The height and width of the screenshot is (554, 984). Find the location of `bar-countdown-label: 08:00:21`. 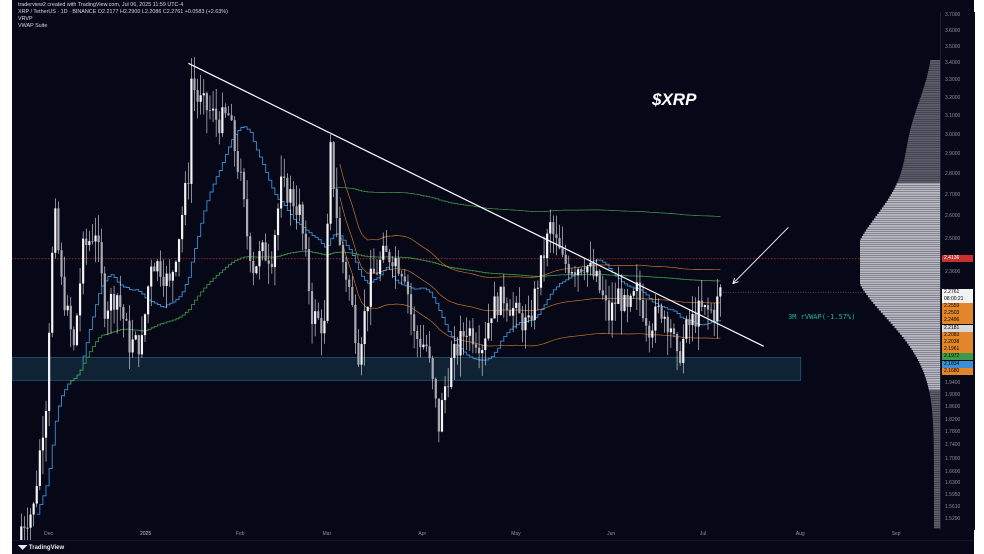

bar-countdown-label: 08:00:21 is located at coordinates (957, 299).